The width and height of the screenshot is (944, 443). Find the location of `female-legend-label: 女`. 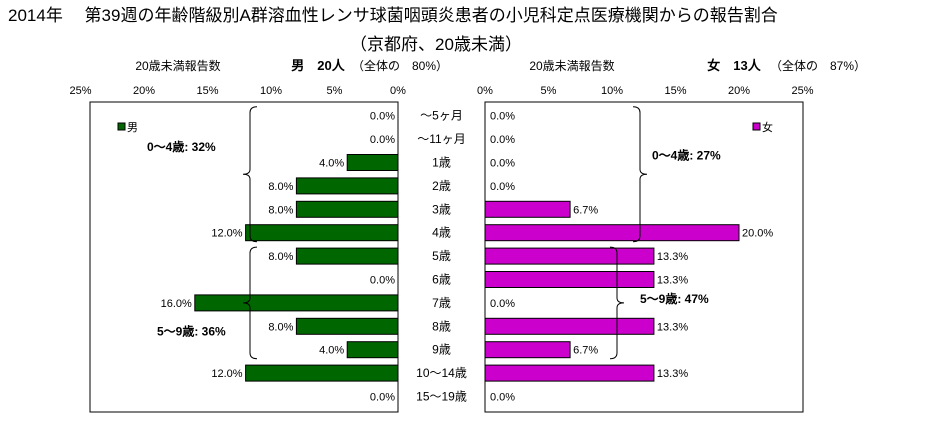

female-legend-label: 女 is located at coordinates (767, 127).